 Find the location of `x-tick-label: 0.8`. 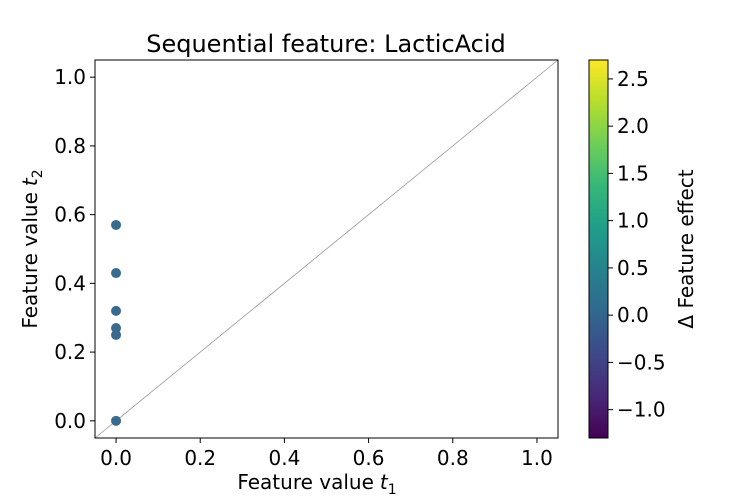

x-tick-label: 0.8 is located at coordinates (453, 458).